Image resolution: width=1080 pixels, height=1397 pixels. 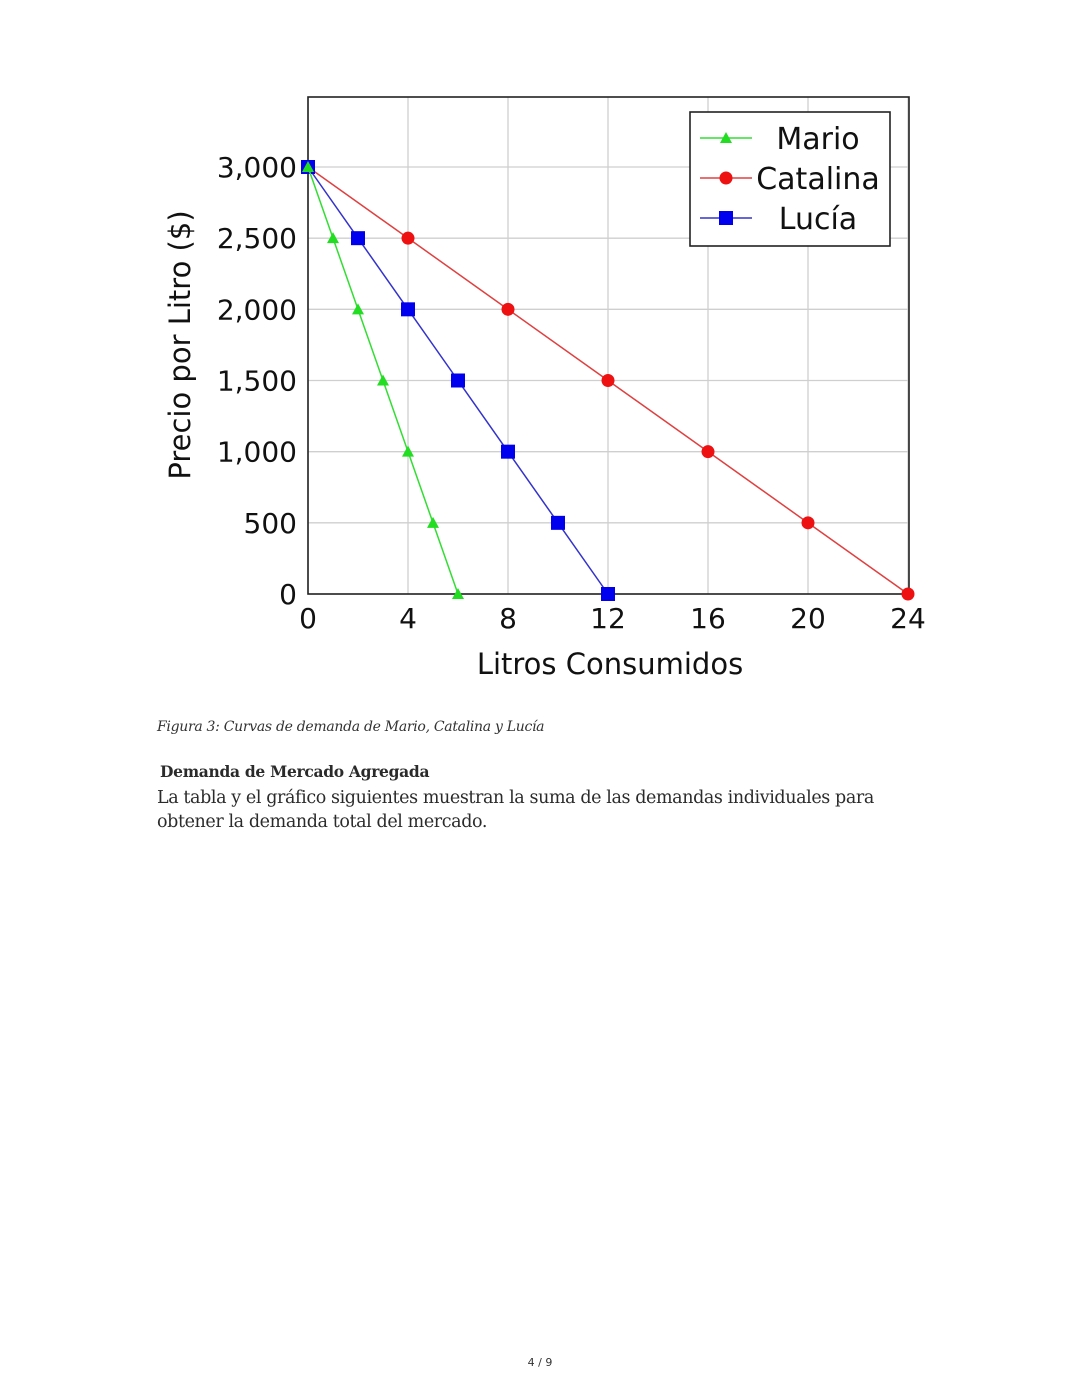 What do you see at coordinates (908, 618) in the screenshot?
I see `x-tick-label: 24` at bounding box center [908, 618].